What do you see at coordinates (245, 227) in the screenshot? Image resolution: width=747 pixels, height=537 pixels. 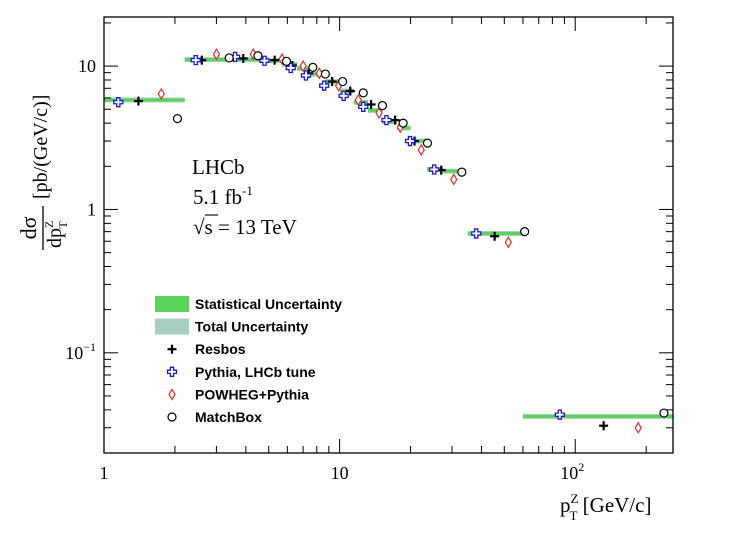 I see `energy-label: √s = 13 TeV` at bounding box center [245, 227].